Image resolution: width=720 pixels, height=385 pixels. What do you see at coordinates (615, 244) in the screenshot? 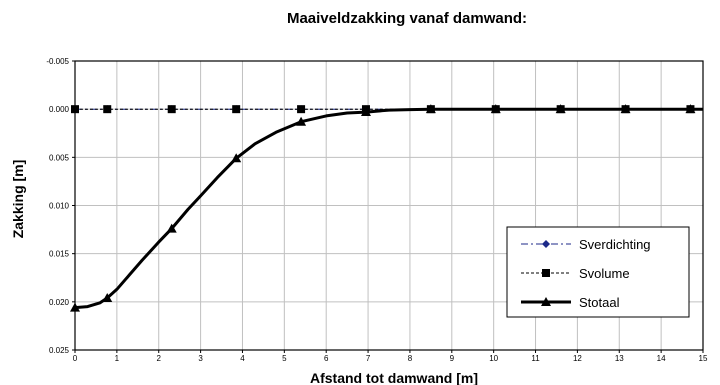
I see `legend-label-sverdichting: Sverdichting` at bounding box center [615, 244].